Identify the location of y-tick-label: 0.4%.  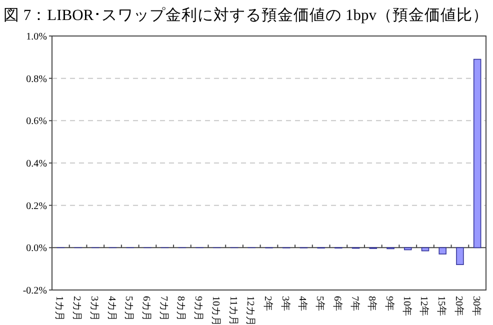
(36, 164).